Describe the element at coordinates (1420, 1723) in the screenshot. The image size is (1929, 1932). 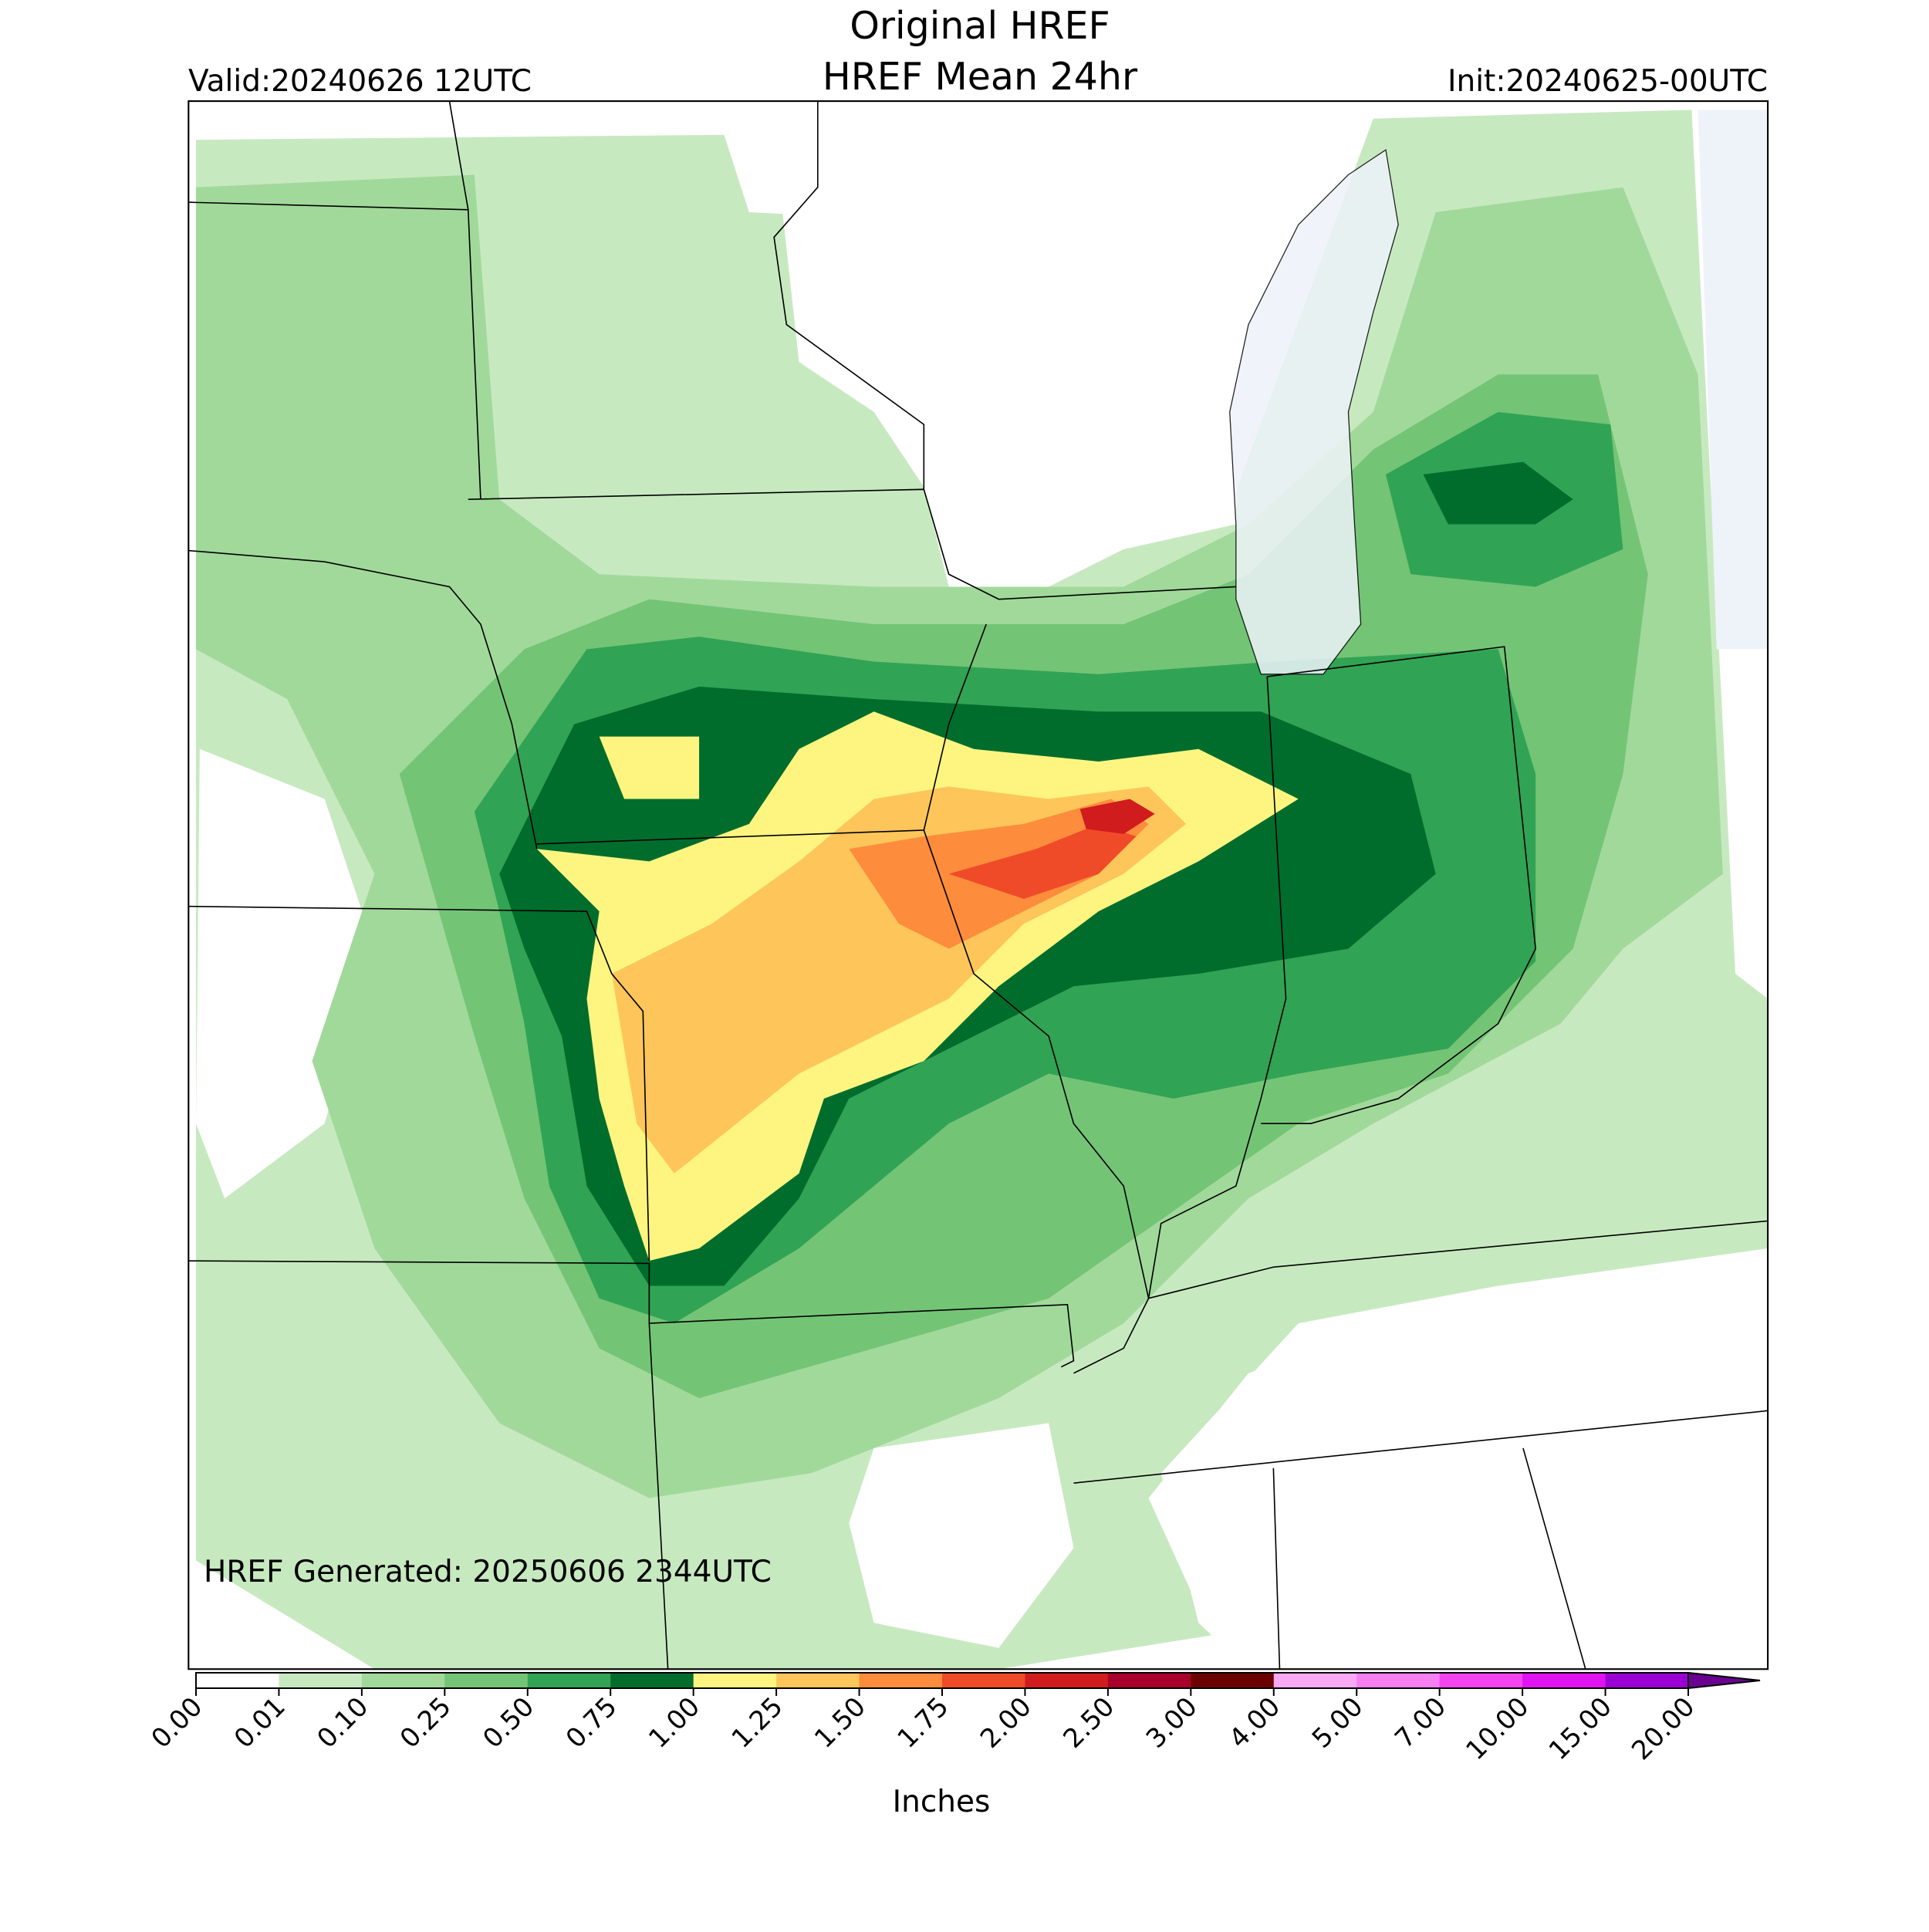
I see `colorbar-tick-label: 7.00` at that location.